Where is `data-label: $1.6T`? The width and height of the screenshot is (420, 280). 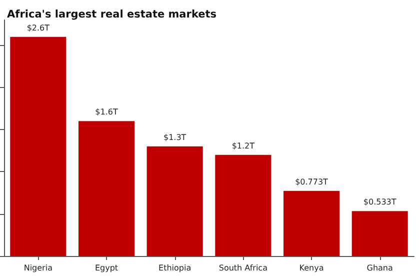
data-label: $1.6T is located at coordinates (106, 112).